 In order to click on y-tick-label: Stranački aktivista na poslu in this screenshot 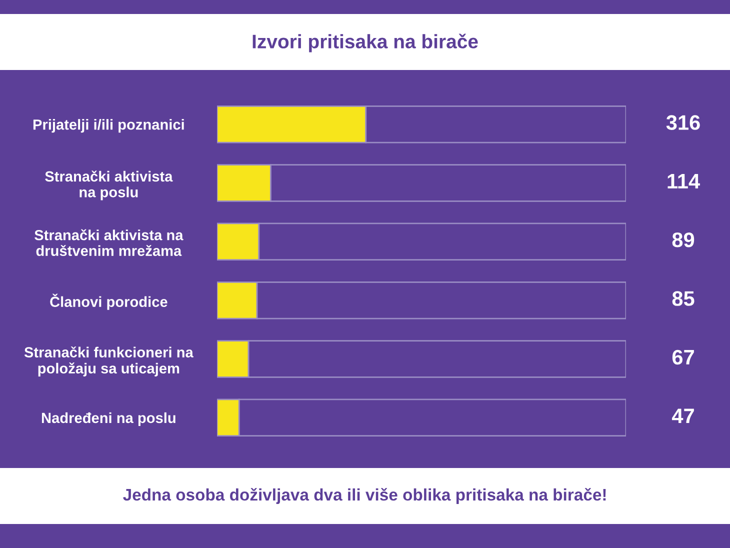, I will do `click(109, 185)`.